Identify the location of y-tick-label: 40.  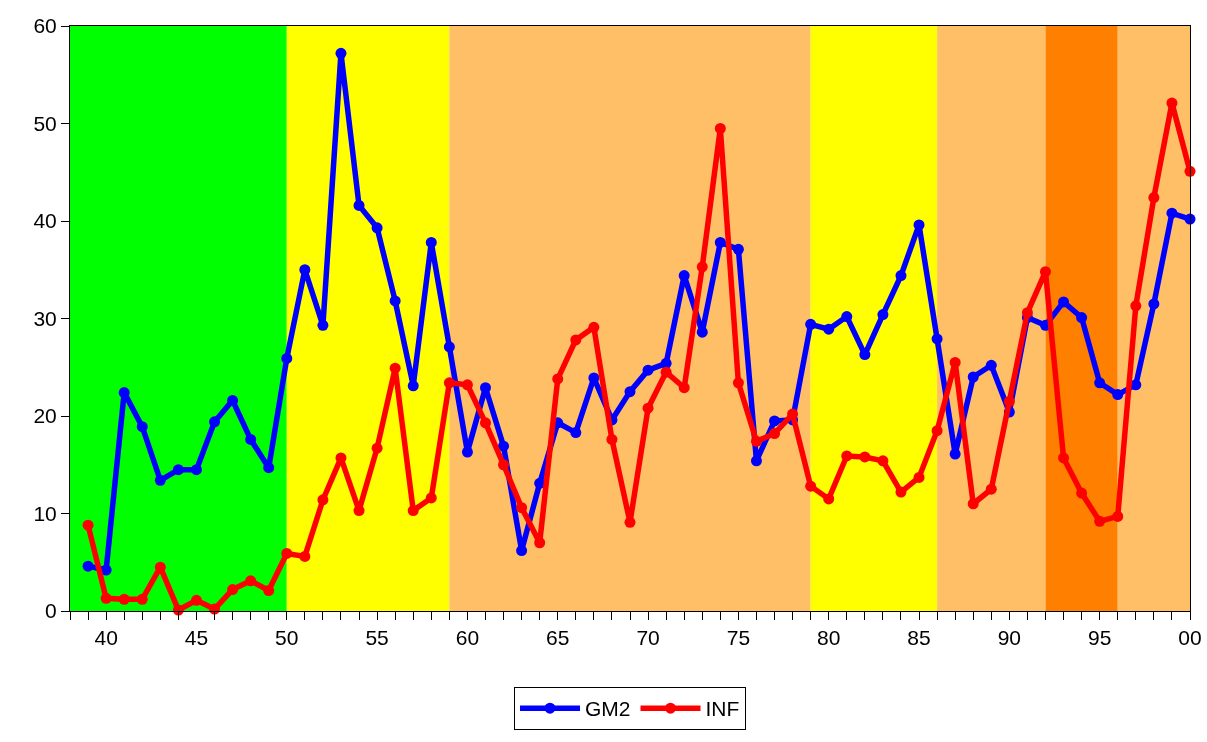
(45, 221).